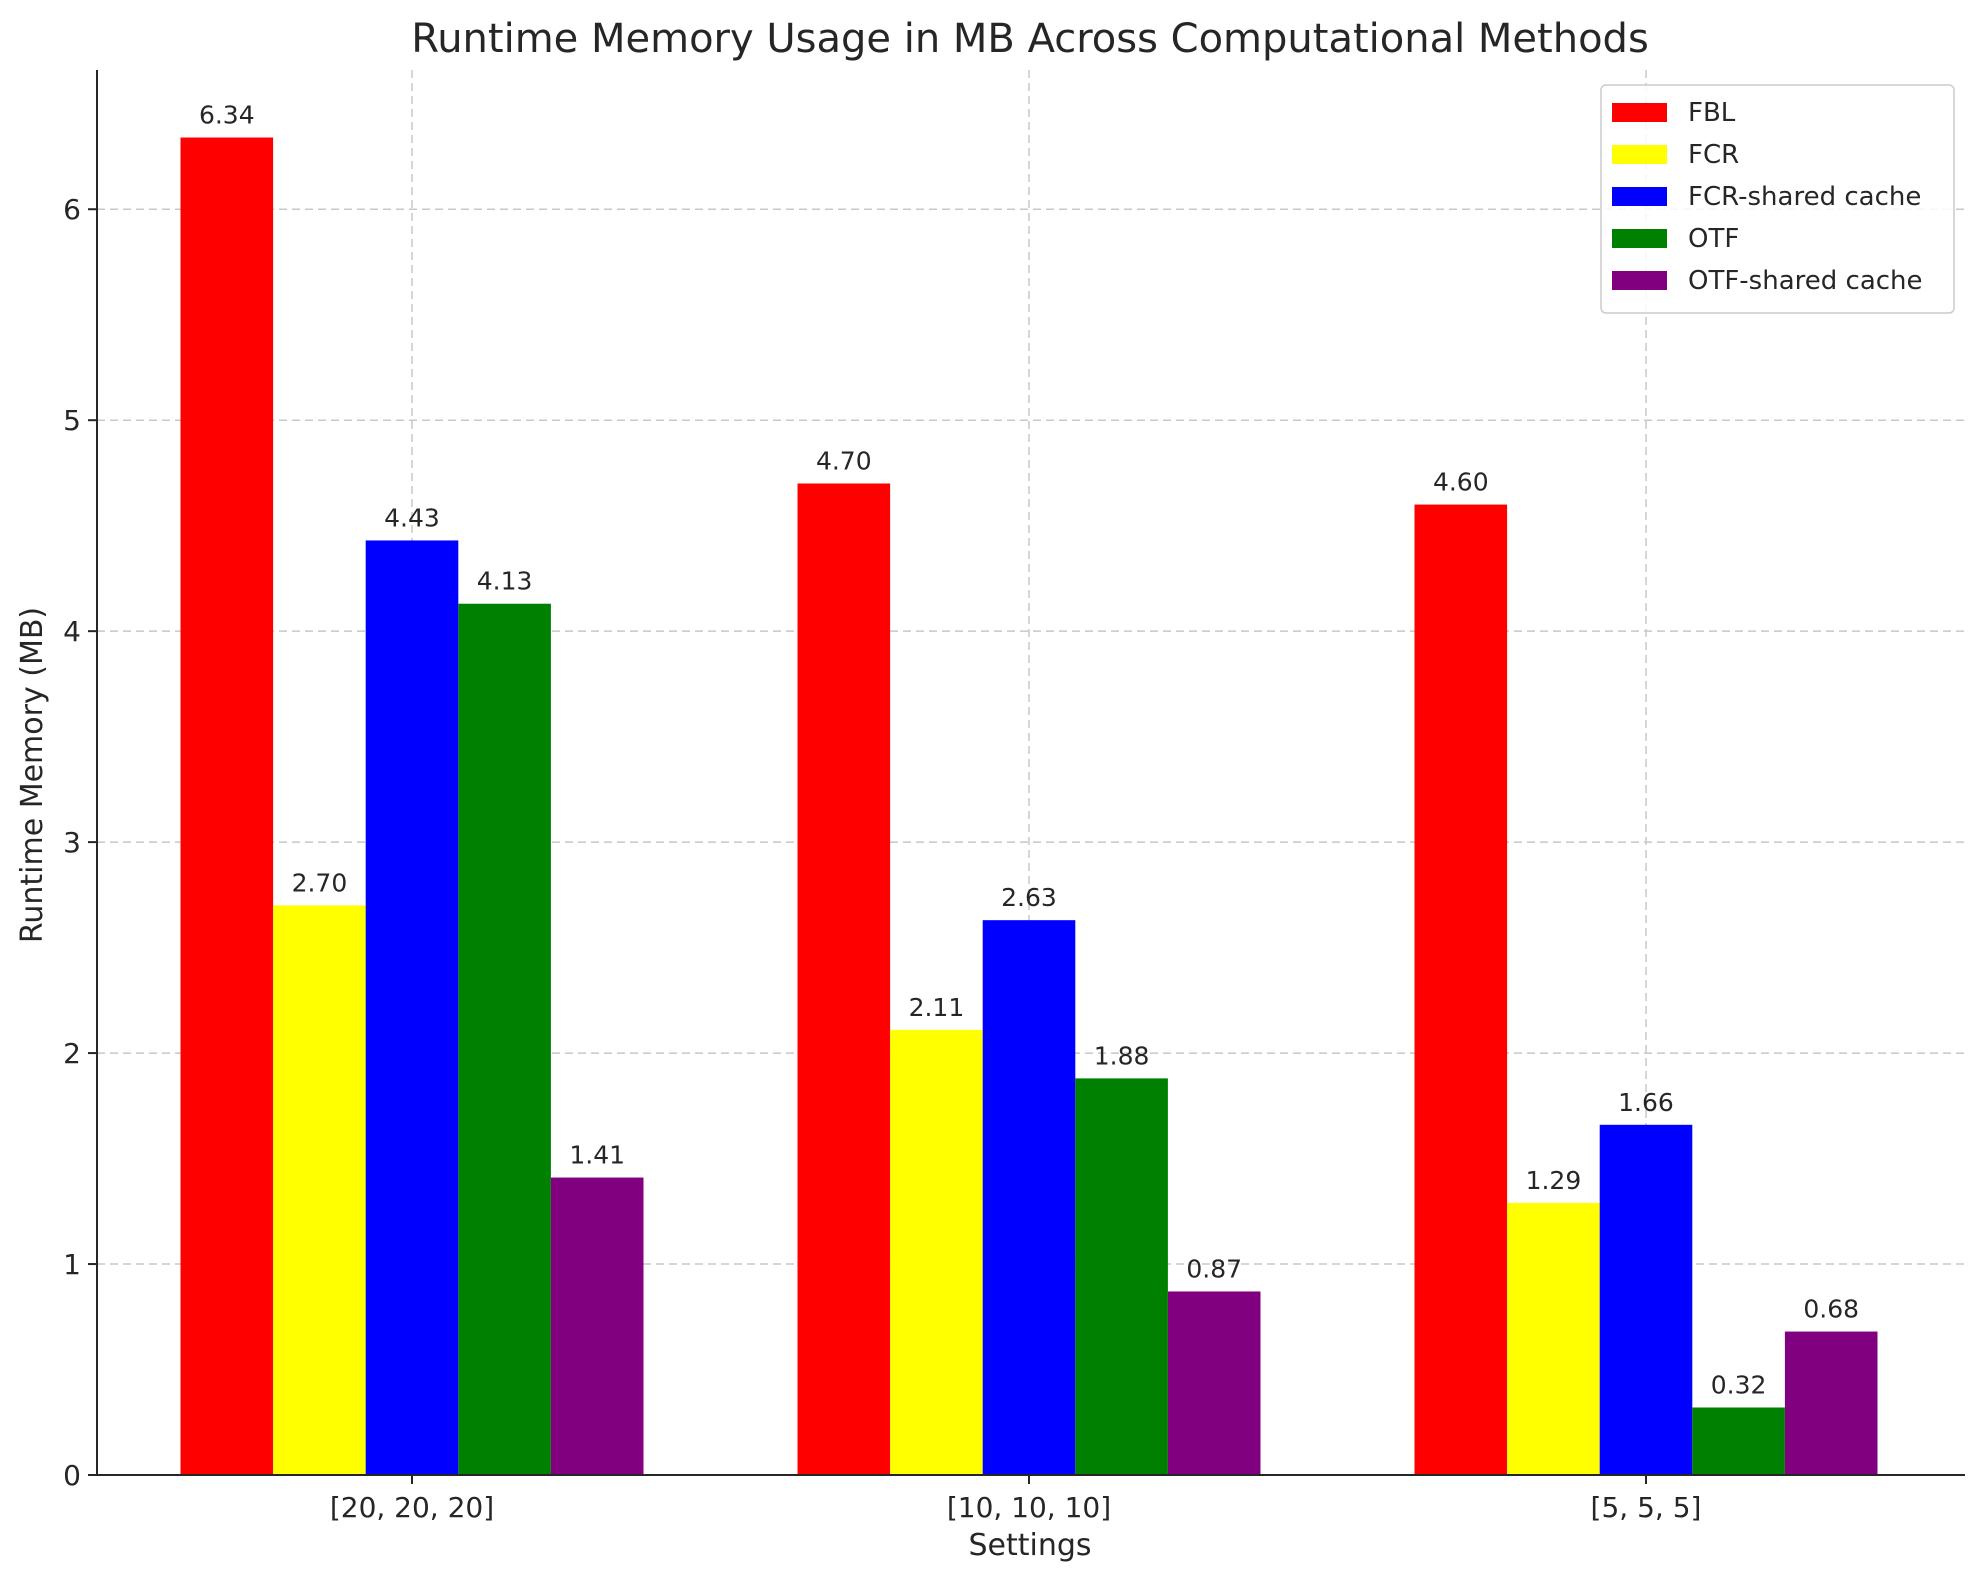 This screenshot has height=1580, width=1979. I want to click on legend-frame, so click(1777, 199).